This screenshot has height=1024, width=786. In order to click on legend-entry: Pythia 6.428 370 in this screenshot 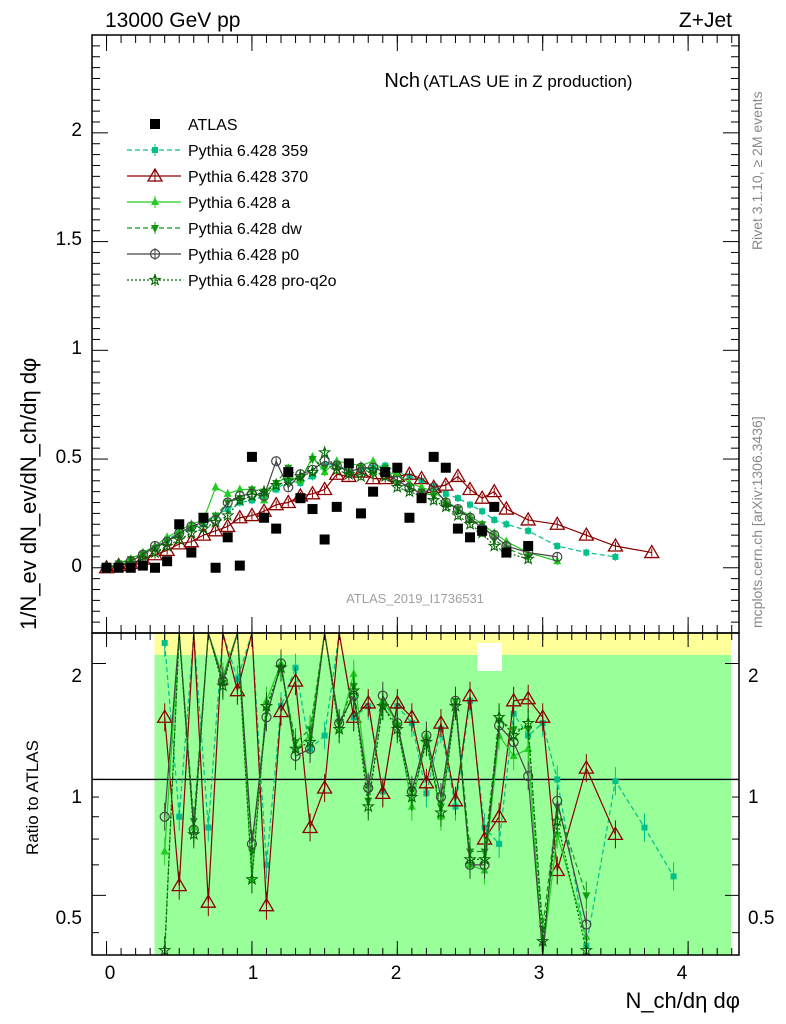, I will do `click(217, 176)`.